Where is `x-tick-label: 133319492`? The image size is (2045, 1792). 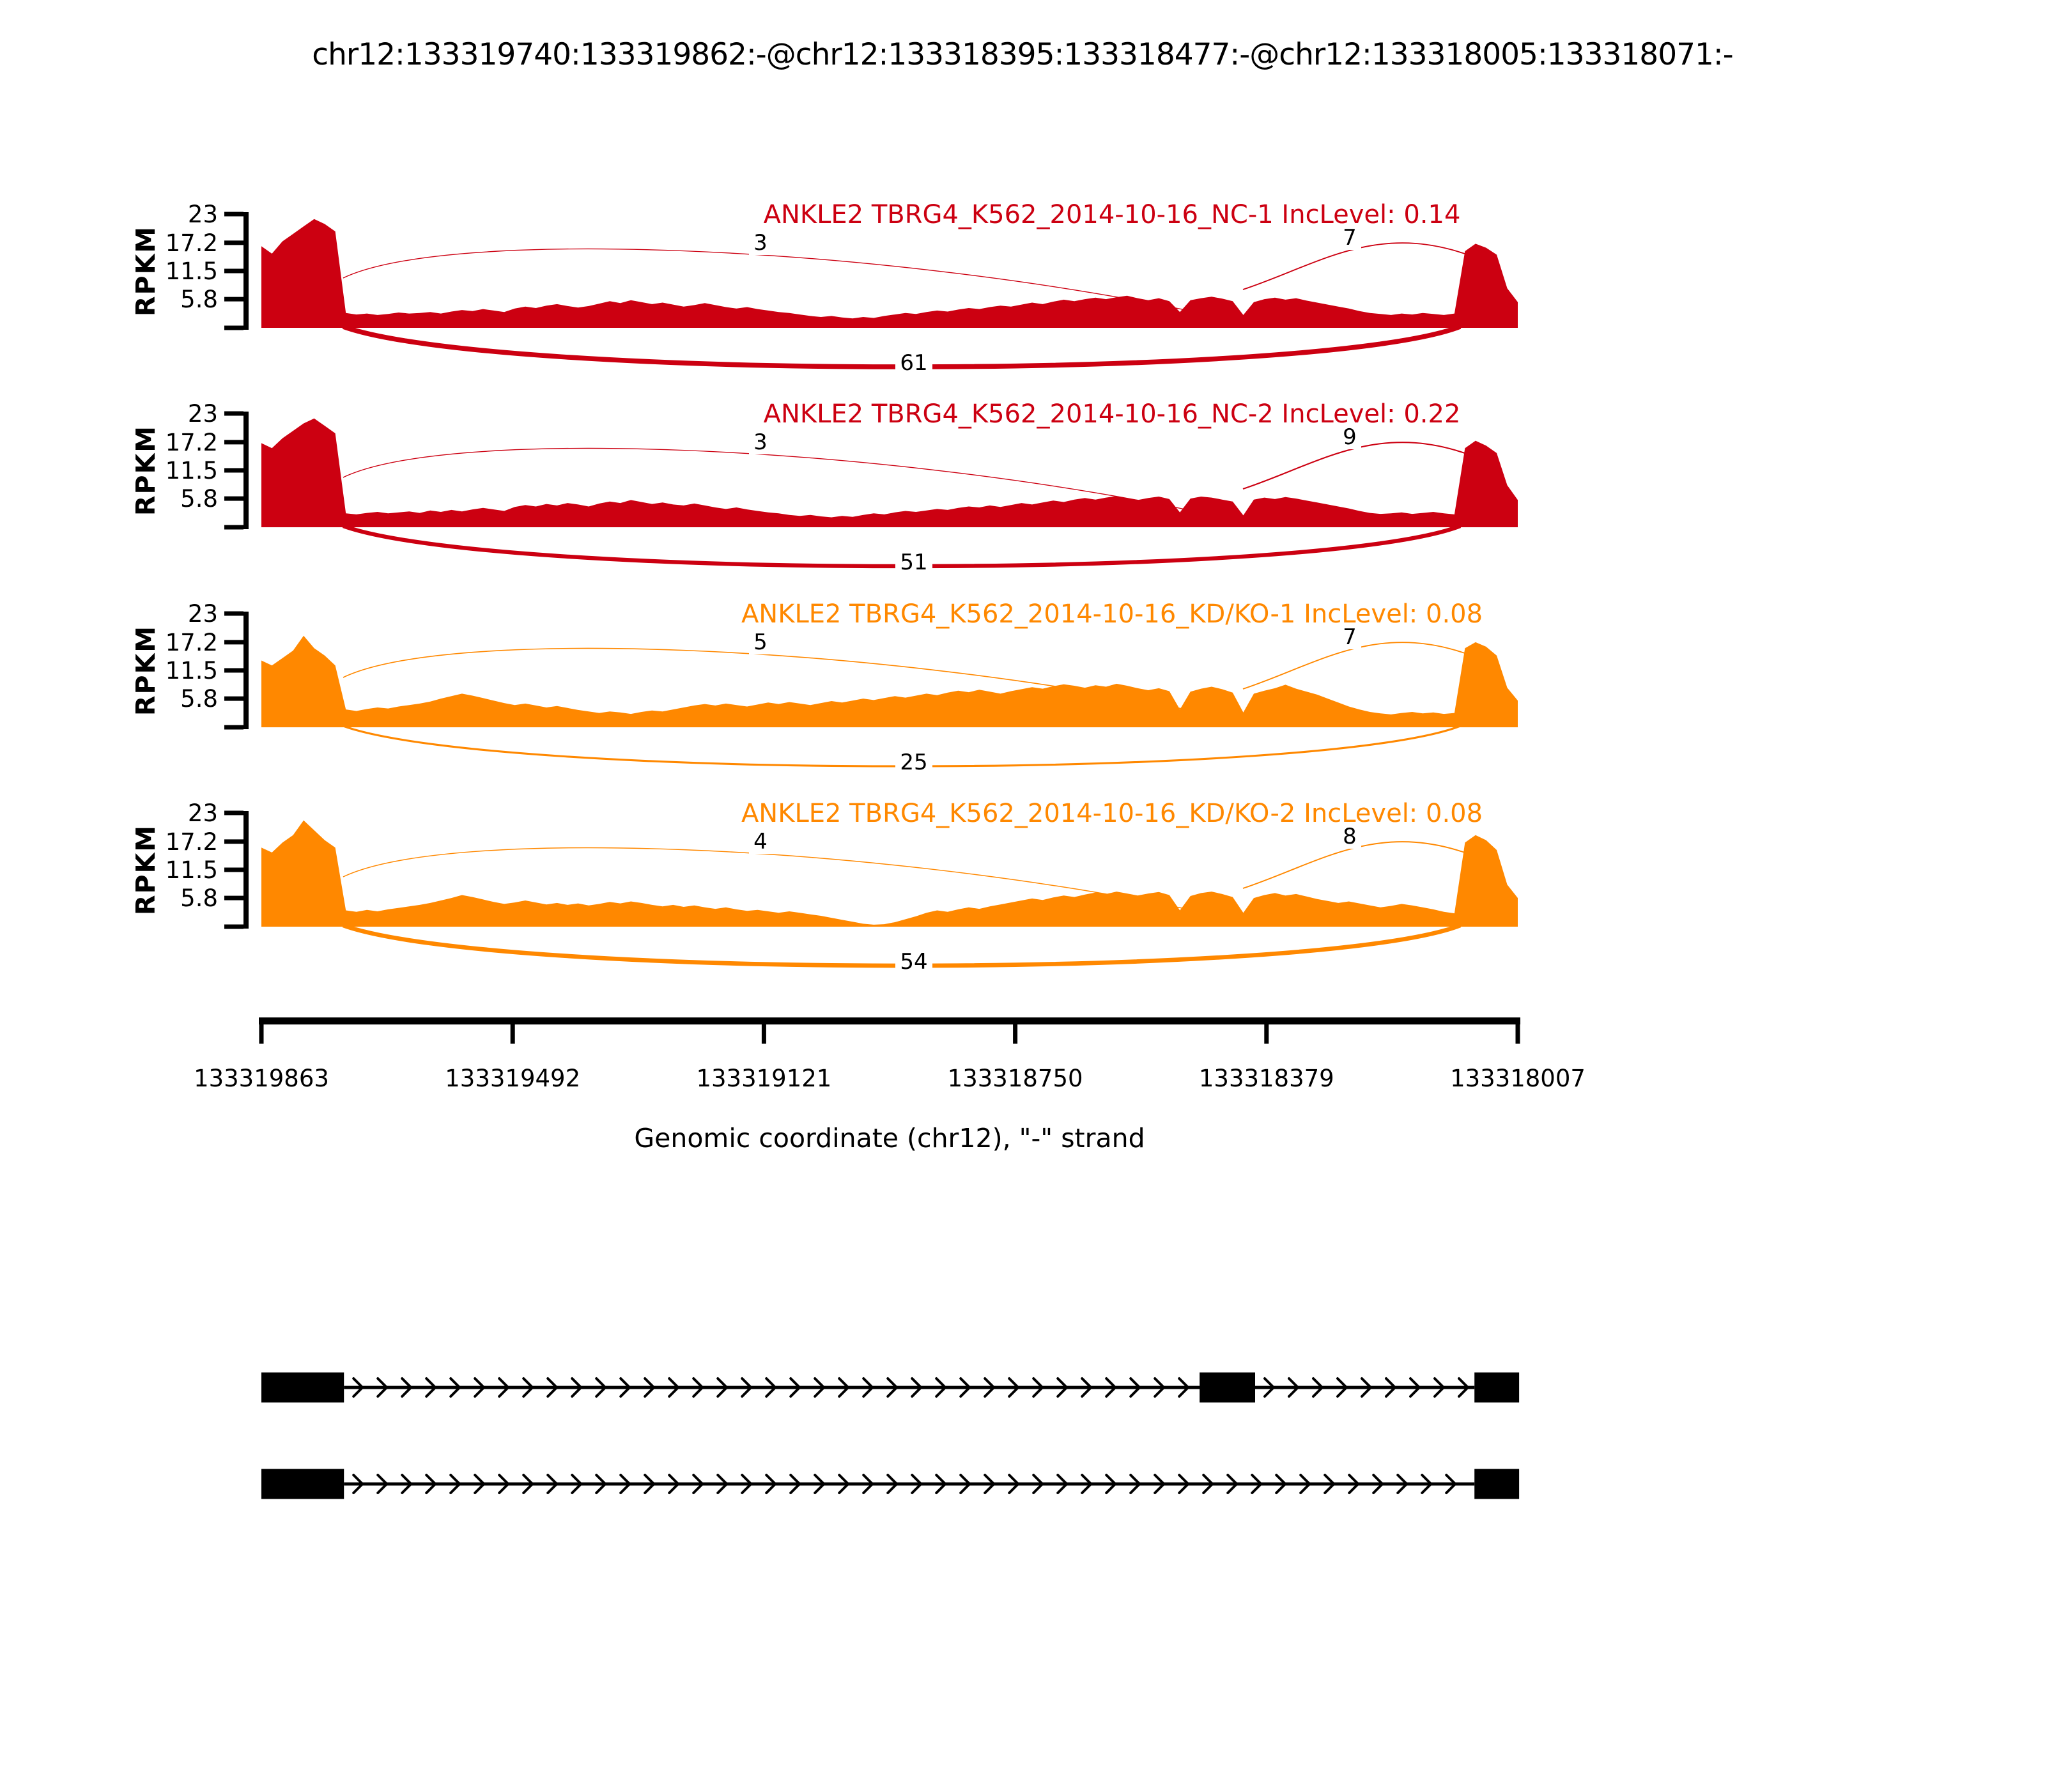
x-tick-label: 133319492 is located at coordinates (512, 1078).